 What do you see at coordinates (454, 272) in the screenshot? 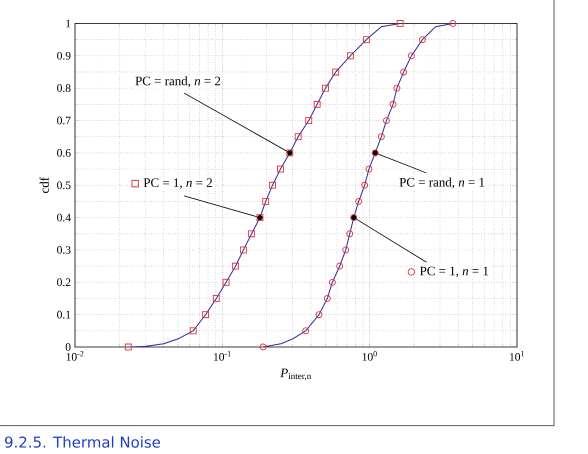
I see `legend-label: PC = 1, n = 1` at bounding box center [454, 272].